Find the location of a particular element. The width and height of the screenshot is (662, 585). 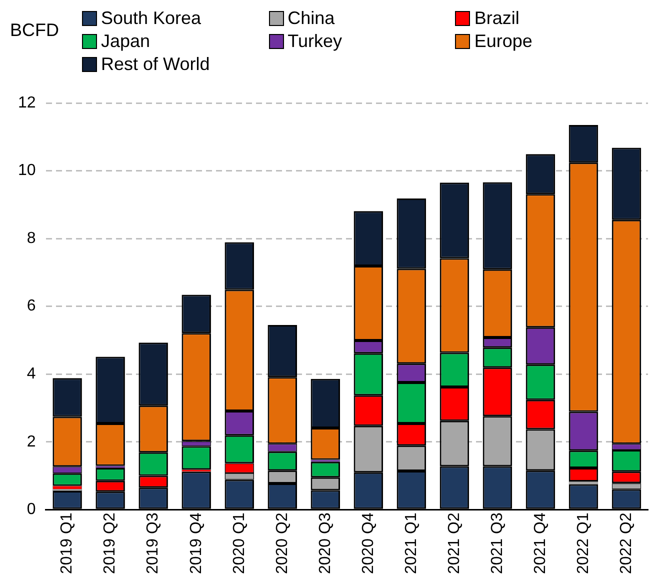

x-tick-label: 2021 Q1 is located at coordinates (411, 543).